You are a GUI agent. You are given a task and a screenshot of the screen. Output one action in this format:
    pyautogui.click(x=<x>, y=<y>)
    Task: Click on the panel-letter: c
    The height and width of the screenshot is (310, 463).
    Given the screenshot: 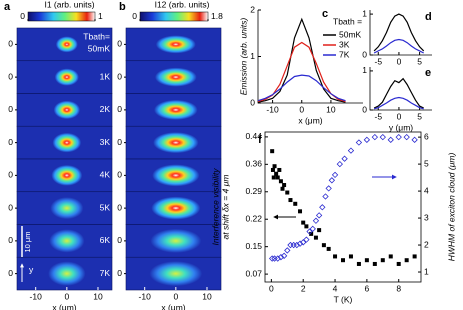 What is the action you would take?
    pyautogui.click(x=325, y=14)
    